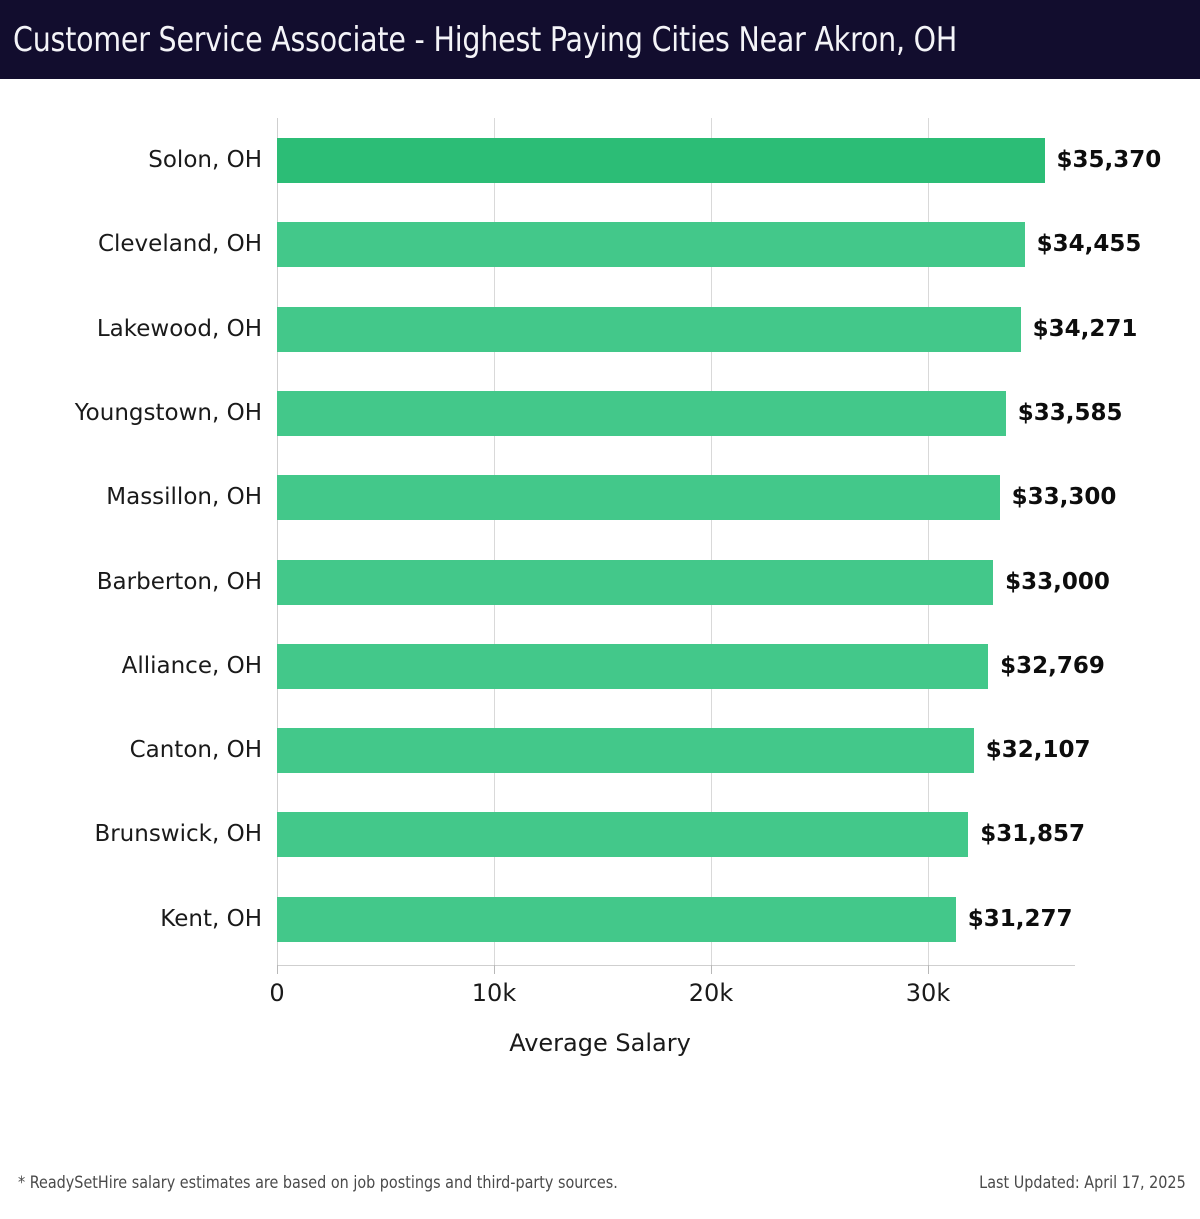 Image resolution: width=1200 pixels, height=1219 pixels. I want to click on y-axis-line, so click(277, 541).